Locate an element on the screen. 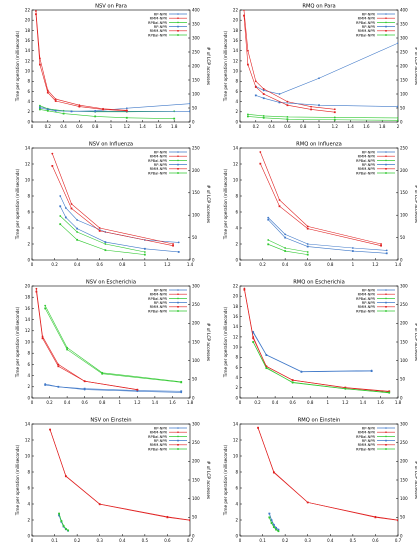 The height and width of the screenshot is (550, 417). x-tick-label: 0.4 is located at coordinates (77, 264).